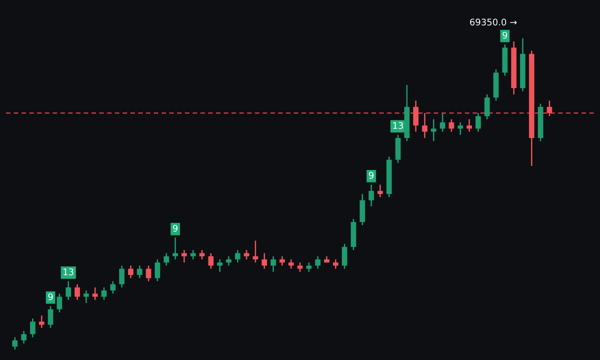 The width and height of the screenshot is (600, 360). I want to click on text: 69350.0 →, so click(493, 22).